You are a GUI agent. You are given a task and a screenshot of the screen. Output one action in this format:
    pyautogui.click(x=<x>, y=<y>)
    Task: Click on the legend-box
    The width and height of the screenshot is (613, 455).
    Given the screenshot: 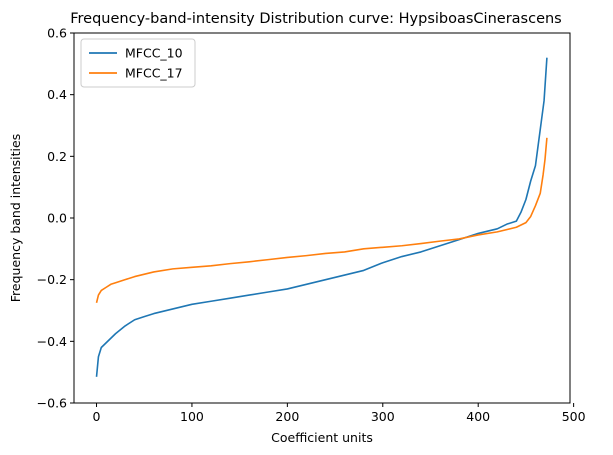 What is the action you would take?
    pyautogui.click(x=138, y=63)
    